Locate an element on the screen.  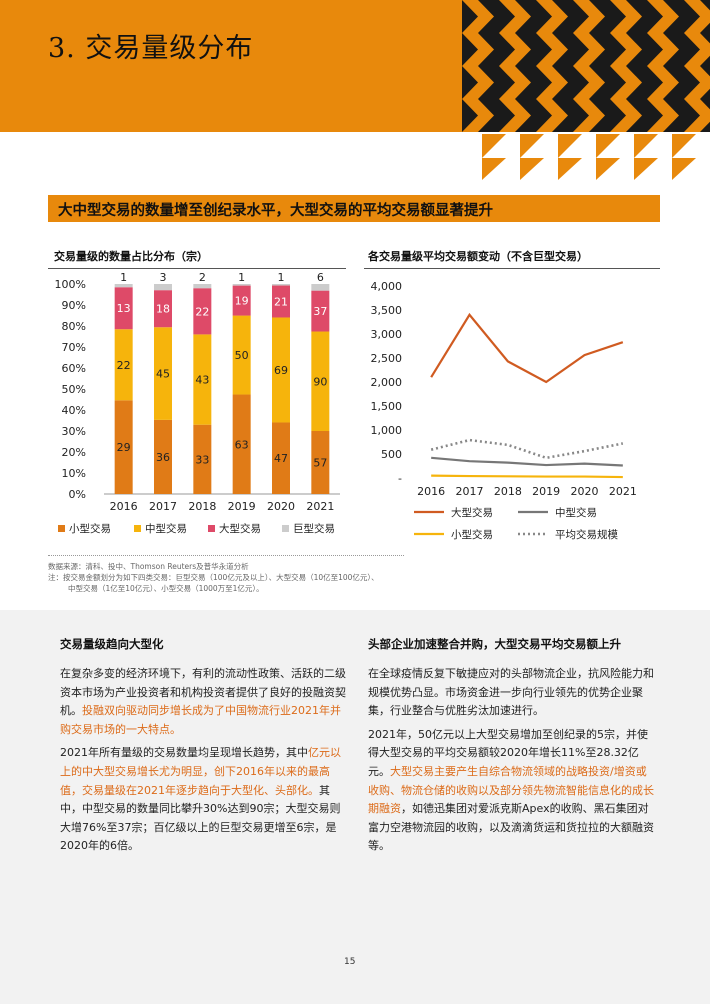
y-tick-label: 10% is located at coordinates (74, 473).